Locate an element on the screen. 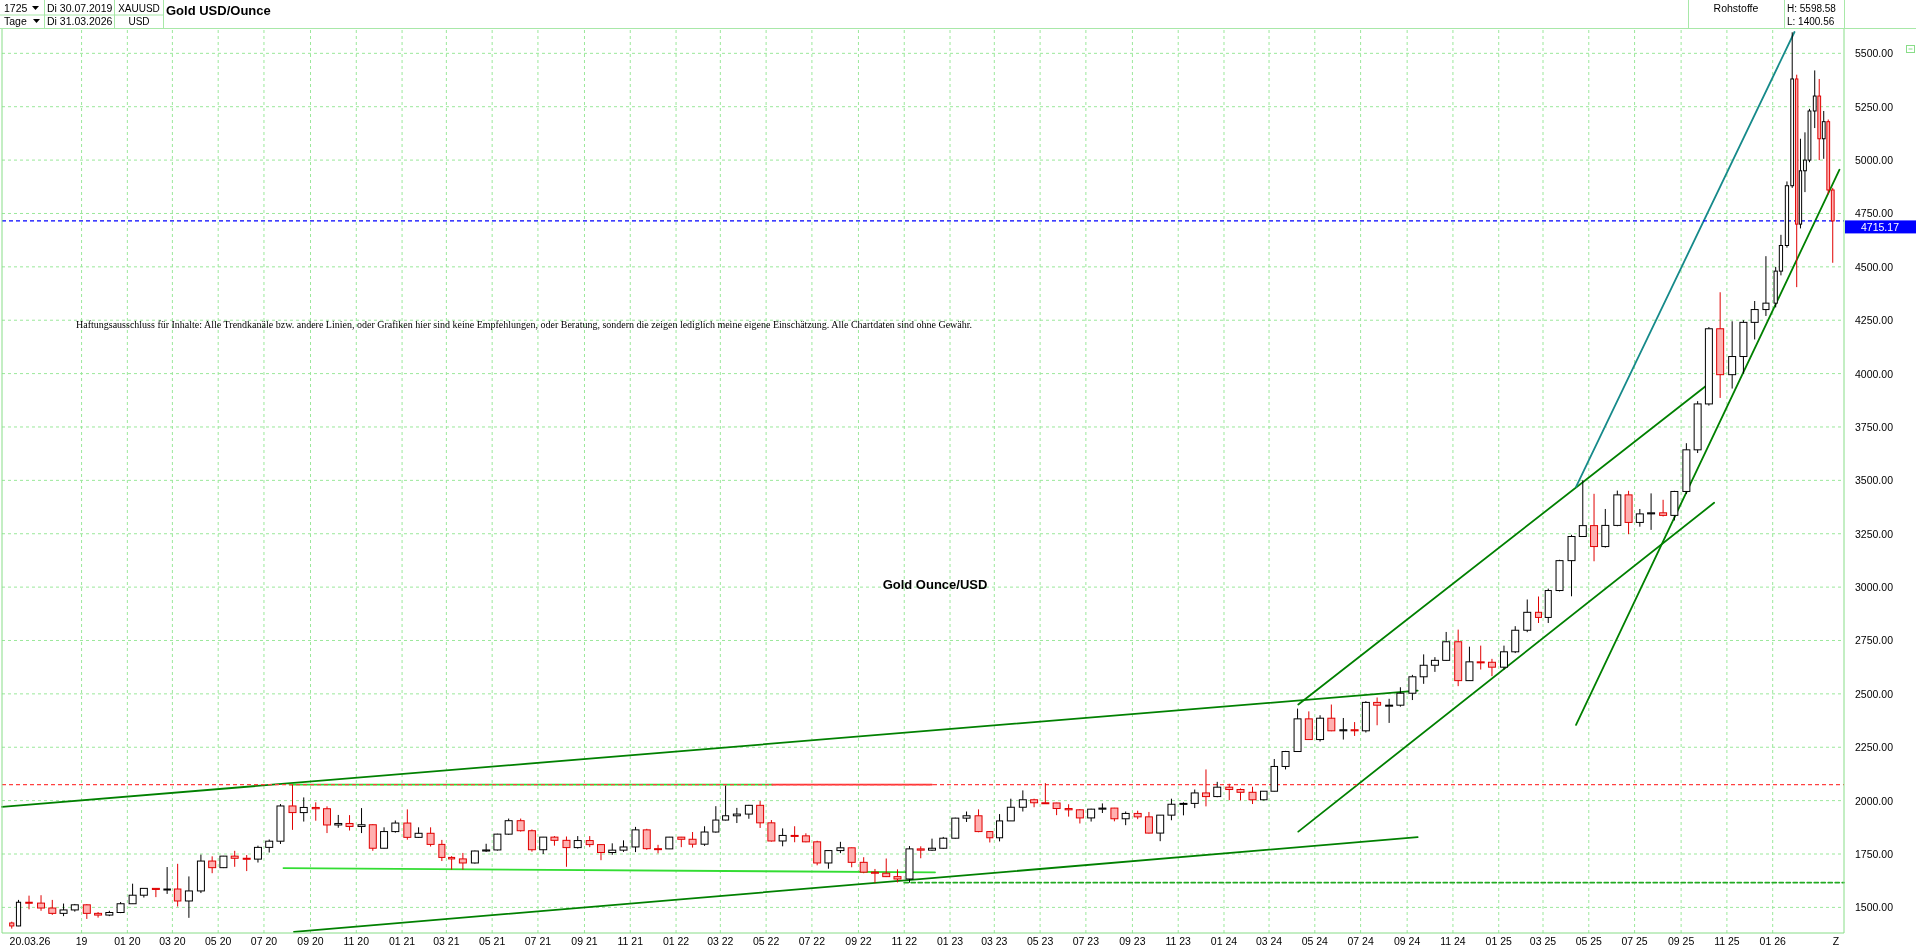  text: H: 5598.58 is located at coordinates (1812, 8).